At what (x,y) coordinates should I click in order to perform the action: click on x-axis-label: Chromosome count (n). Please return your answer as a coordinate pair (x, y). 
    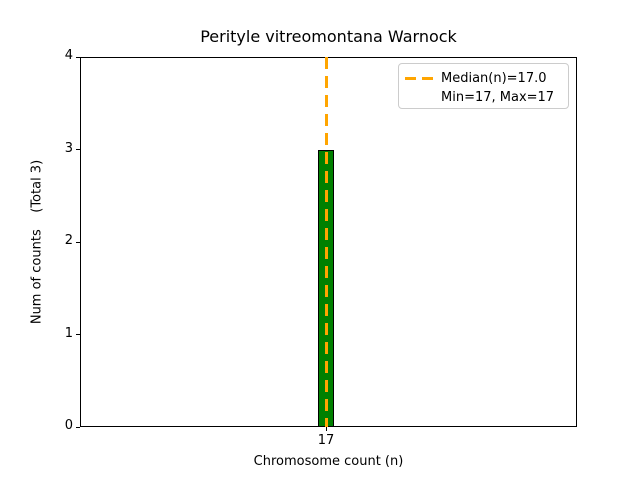
    Looking at the image, I should click on (328, 461).